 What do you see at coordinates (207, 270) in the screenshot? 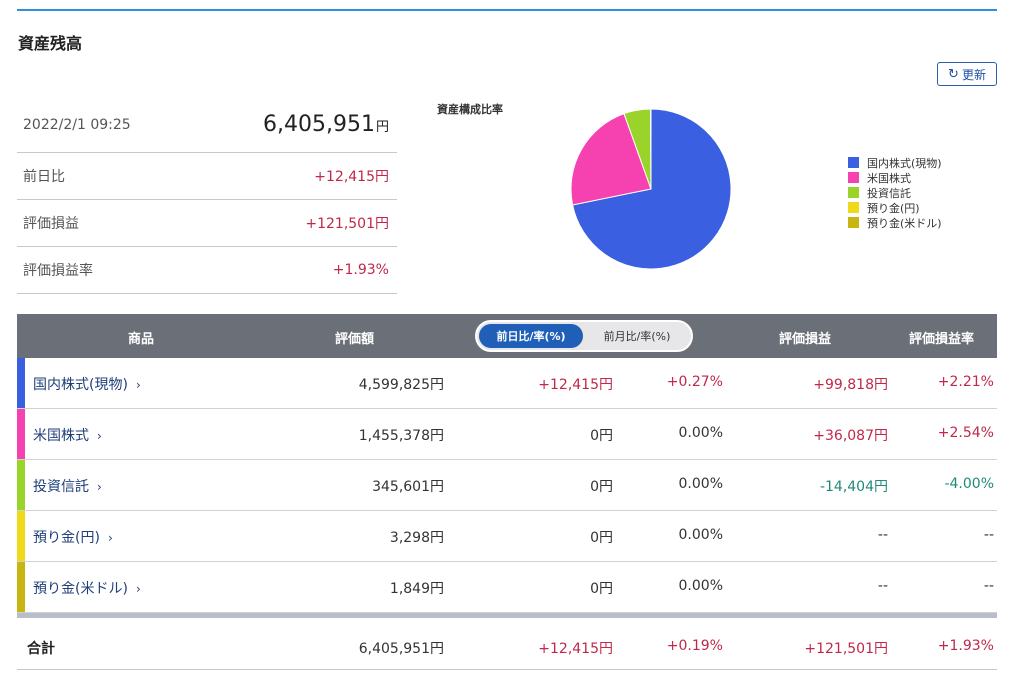
I see `summary-row: 評価損益率 +1.93%` at bounding box center [207, 270].